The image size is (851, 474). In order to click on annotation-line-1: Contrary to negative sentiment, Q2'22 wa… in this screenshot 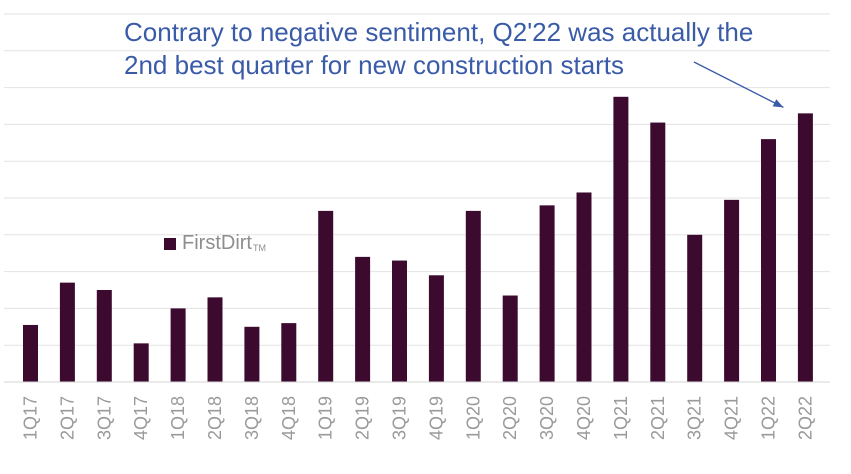, I will do `click(439, 32)`.